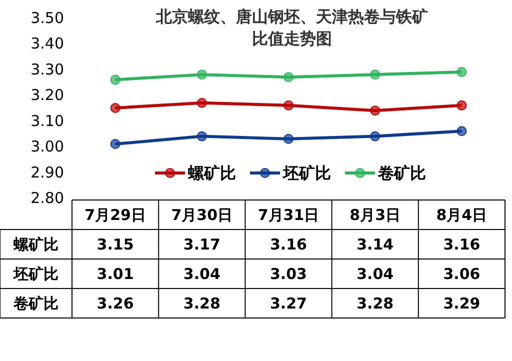  I want to click on data-label: 3.27, so click(289, 303).